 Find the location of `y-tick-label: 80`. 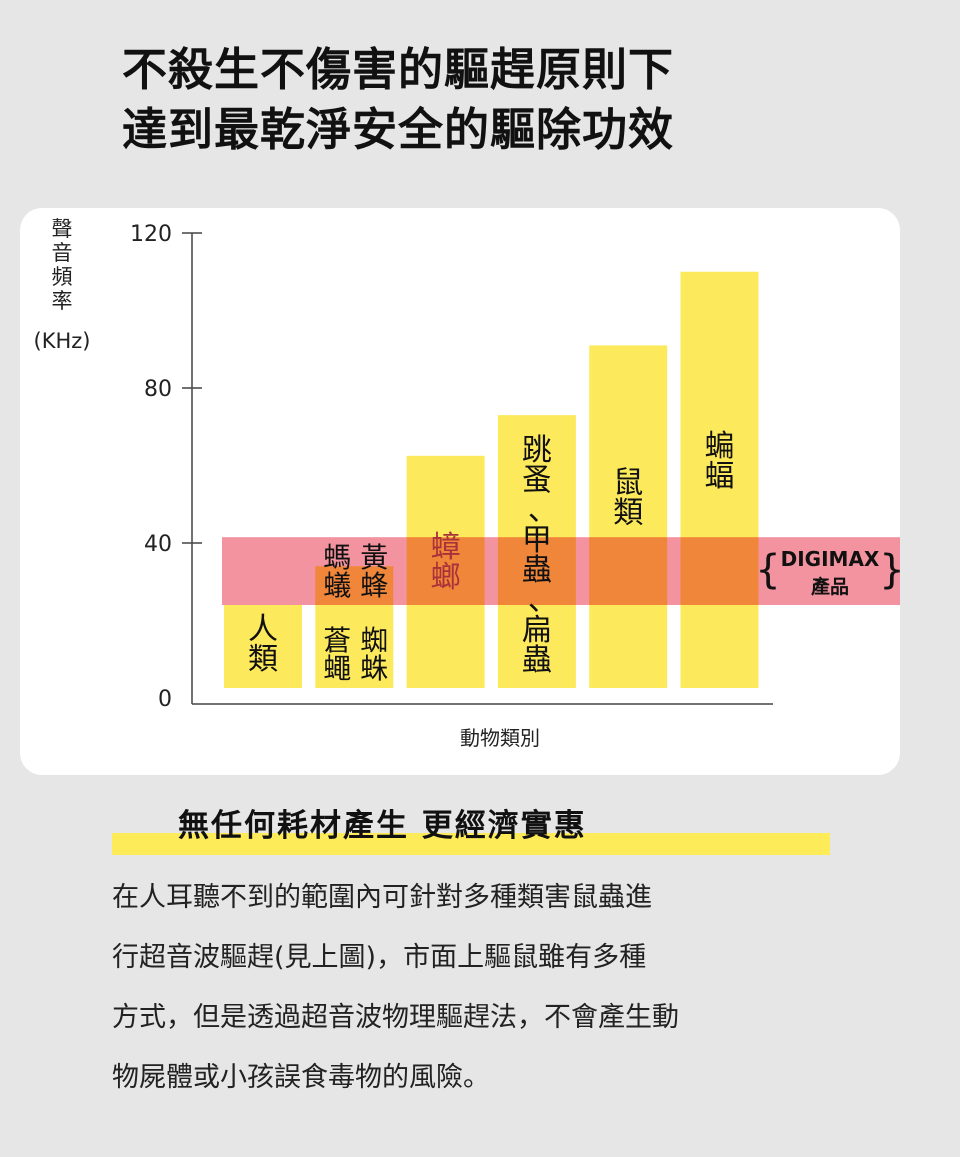

y-tick-label: 80 is located at coordinates (158, 389).